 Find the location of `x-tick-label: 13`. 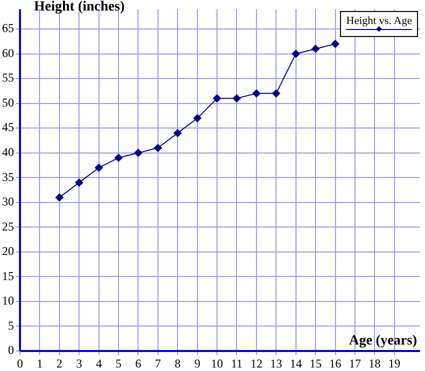

x-tick-label: 13 is located at coordinates (276, 363).